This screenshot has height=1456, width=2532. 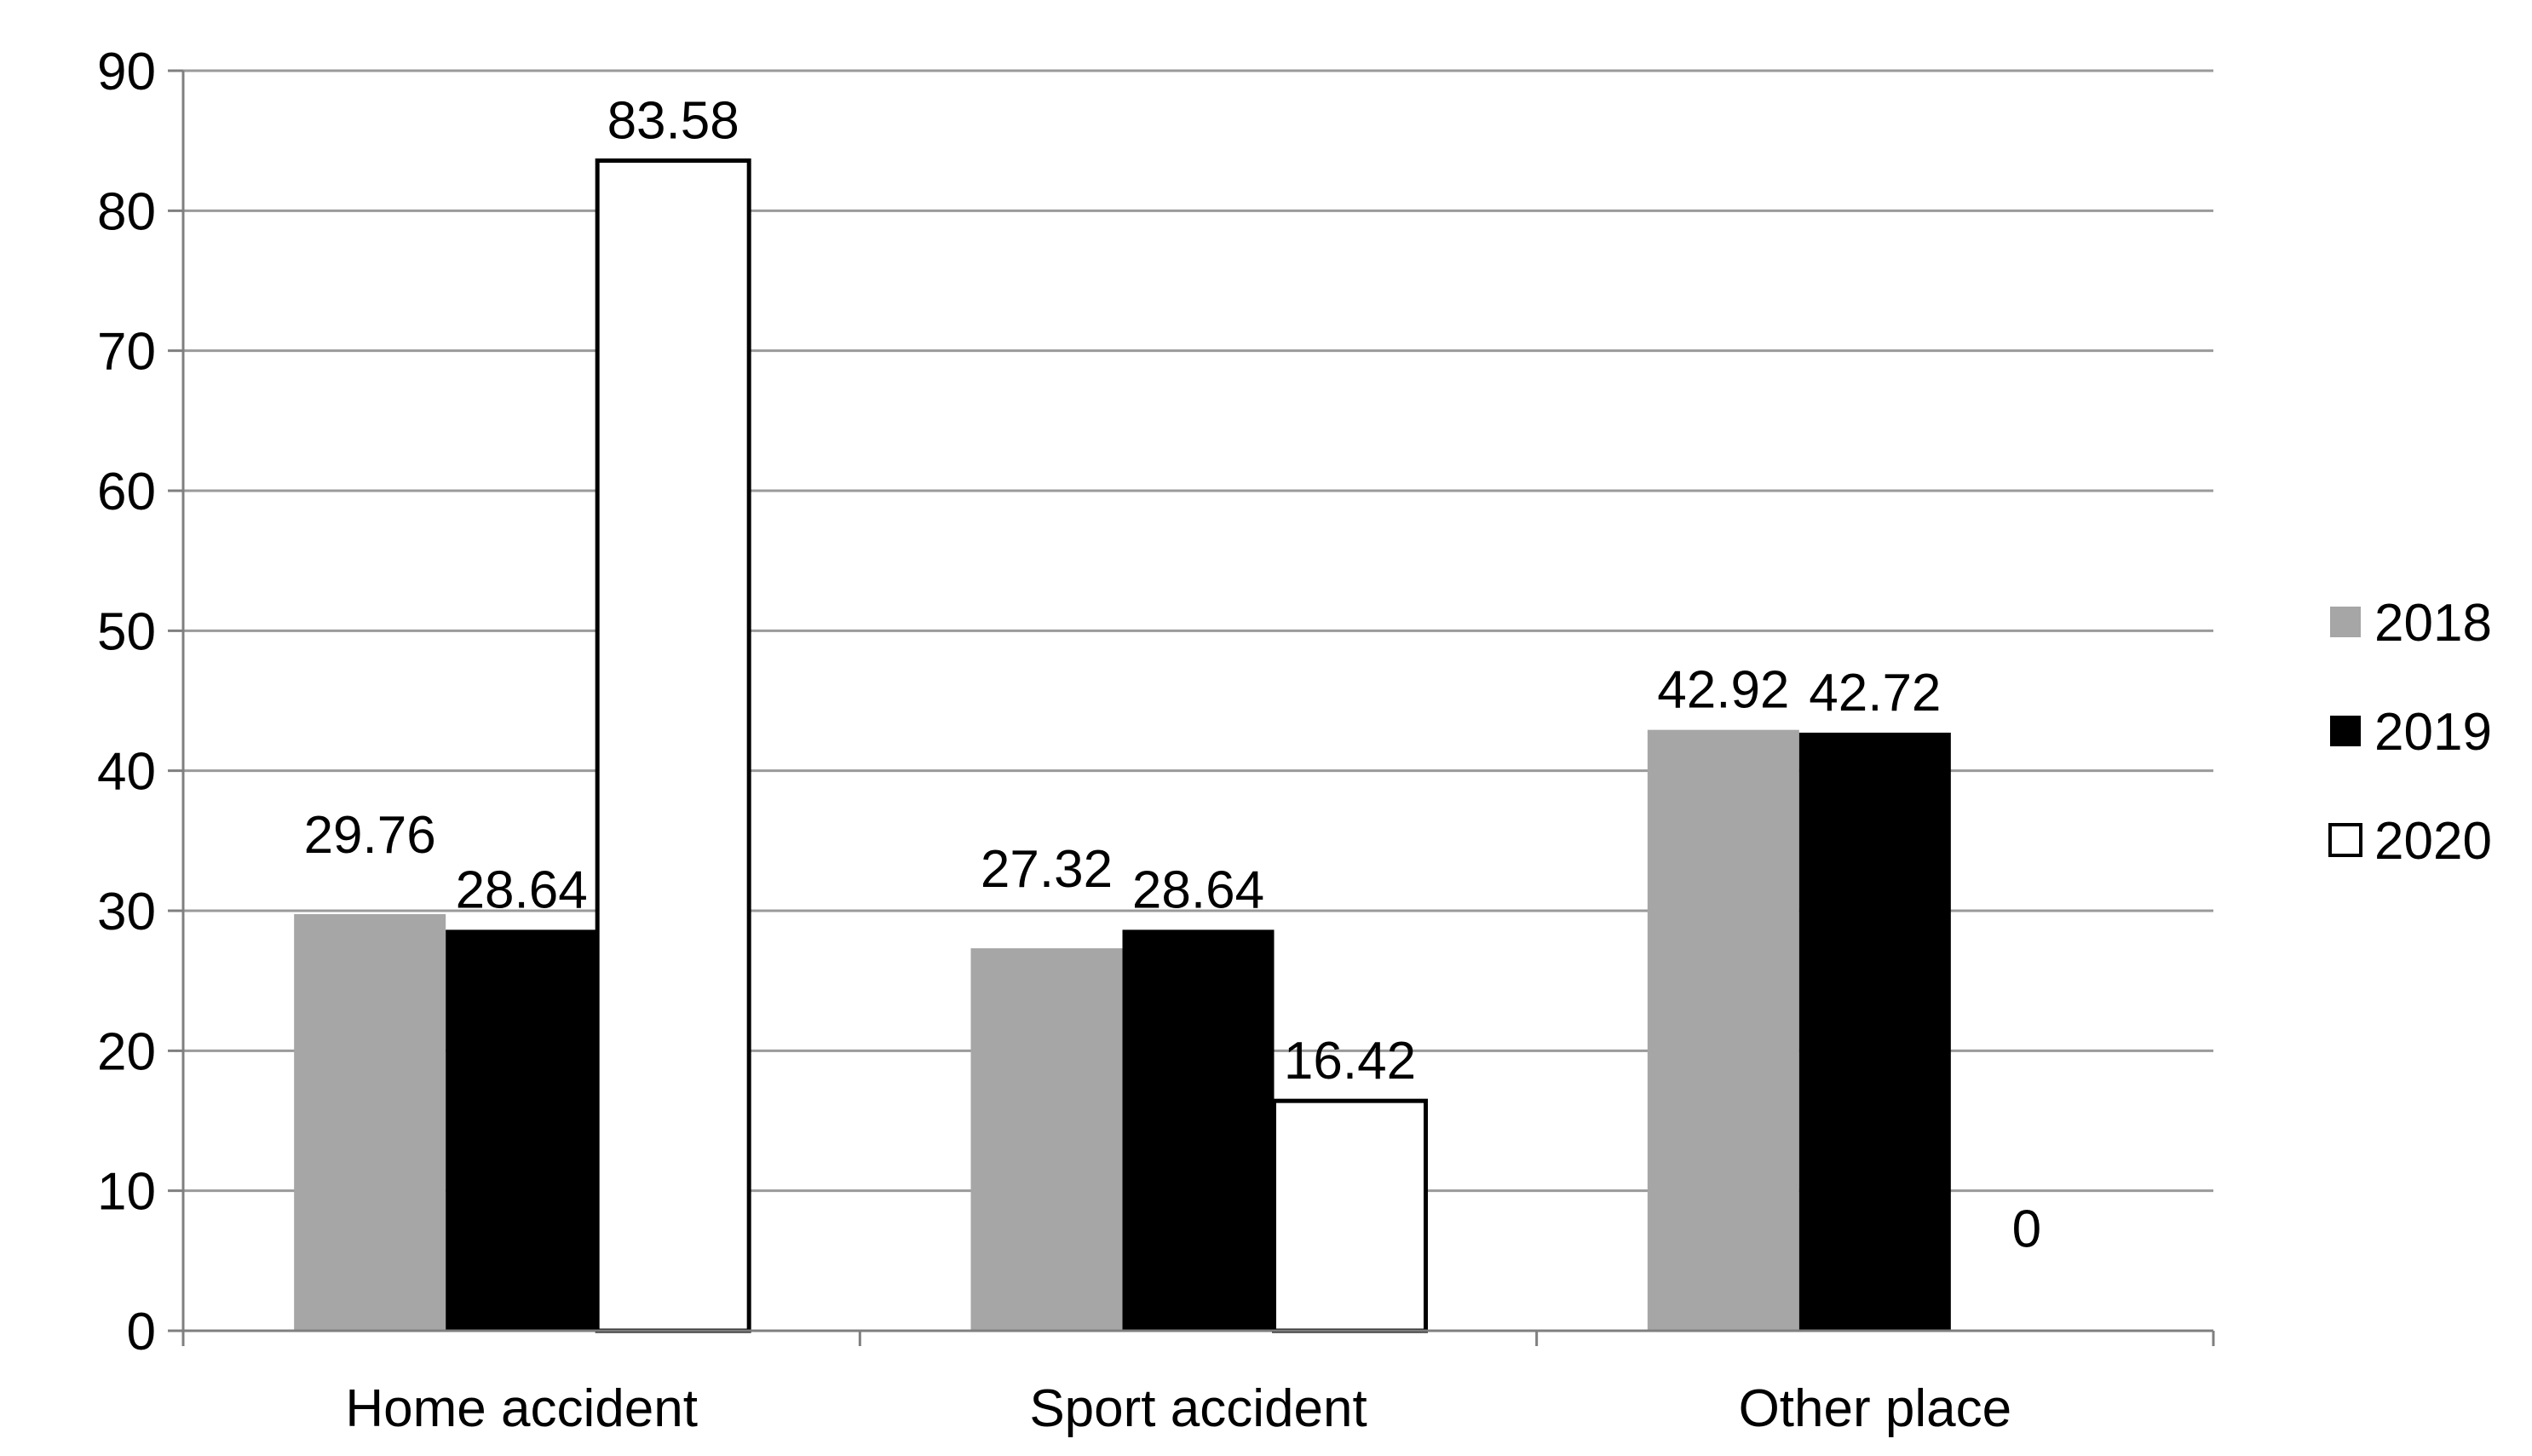 What do you see at coordinates (127, 212) in the screenshot?
I see `y-tick-label: 80` at bounding box center [127, 212].